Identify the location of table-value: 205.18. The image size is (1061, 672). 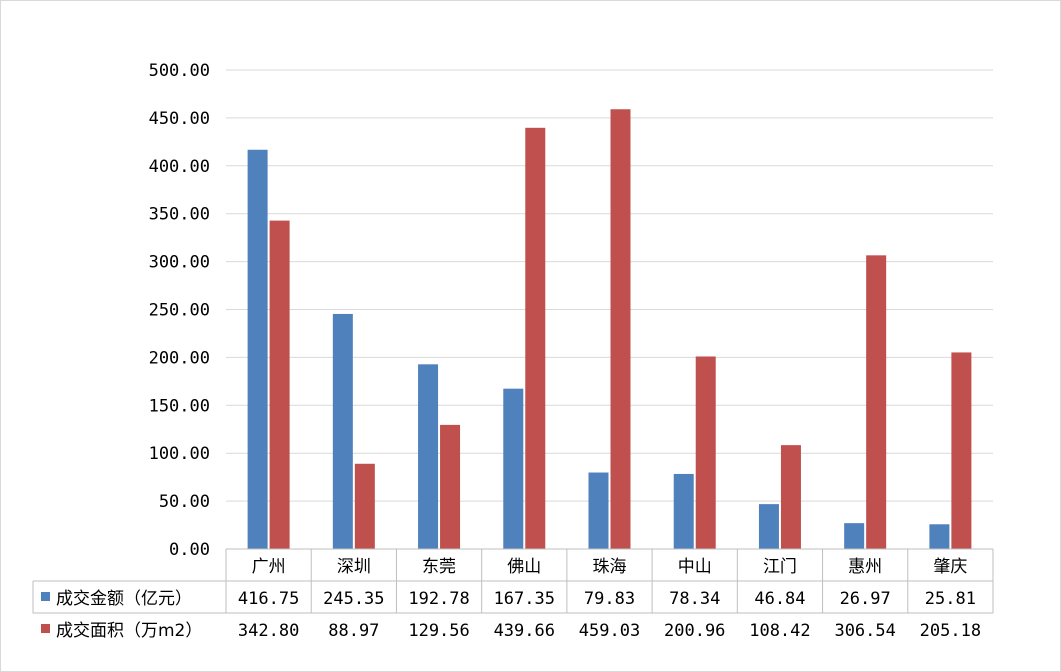
(950, 631).